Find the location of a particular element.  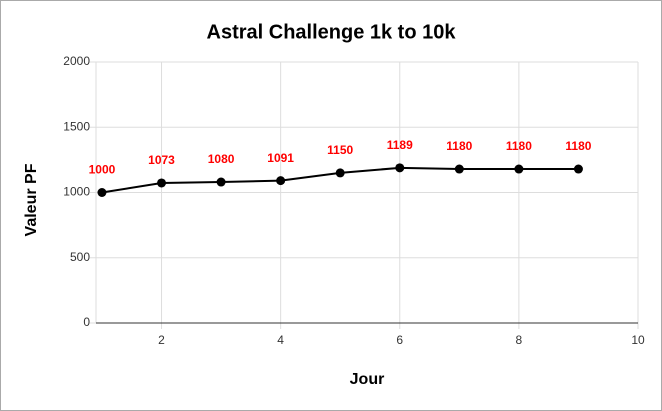

data-label: 1189 is located at coordinates (400, 145).